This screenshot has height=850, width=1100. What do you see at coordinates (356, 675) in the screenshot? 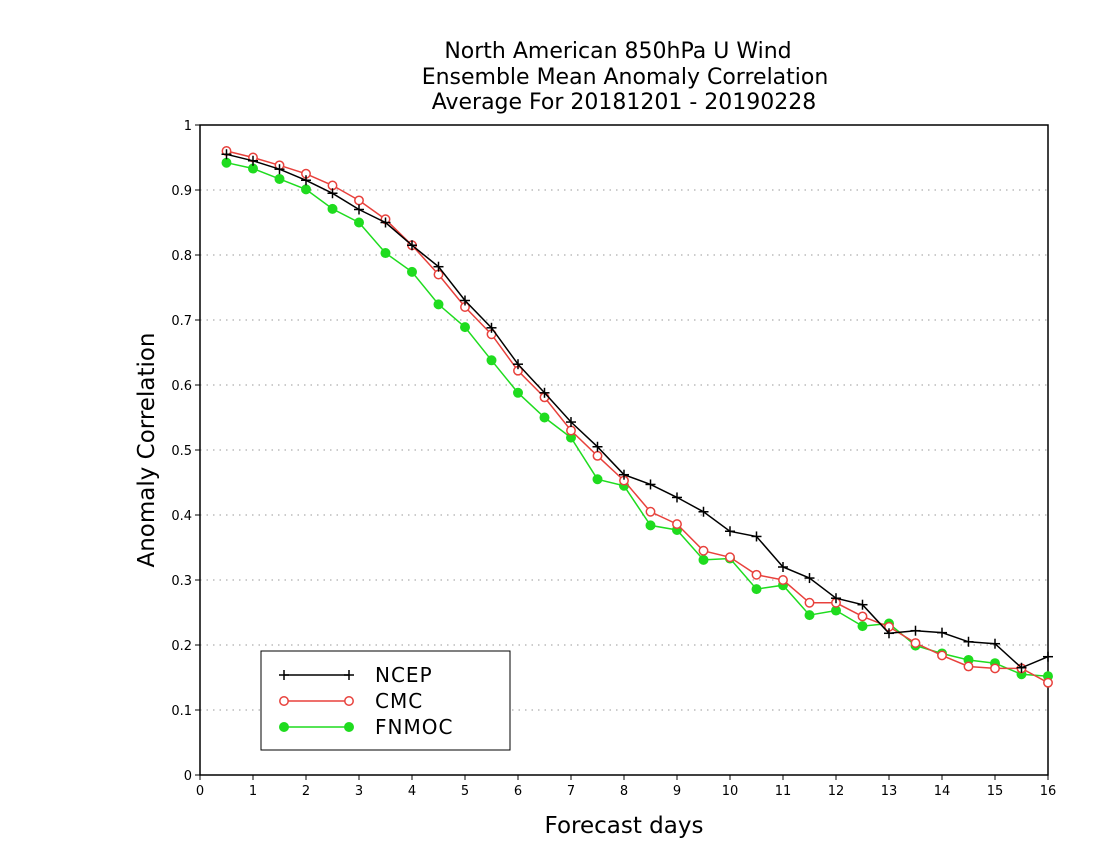
I see `legend-item-ncep: NCEP` at bounding box center [356, 675].